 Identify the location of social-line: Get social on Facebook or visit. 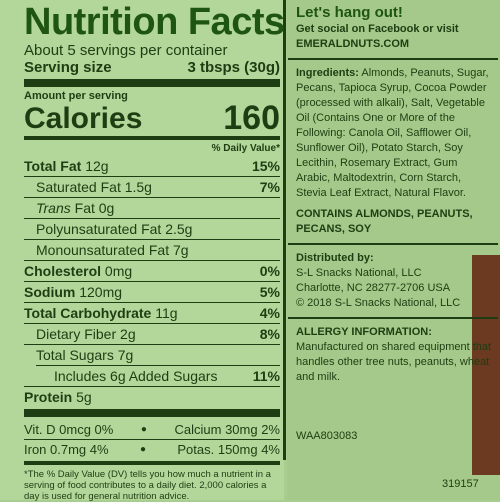
(377, 29).